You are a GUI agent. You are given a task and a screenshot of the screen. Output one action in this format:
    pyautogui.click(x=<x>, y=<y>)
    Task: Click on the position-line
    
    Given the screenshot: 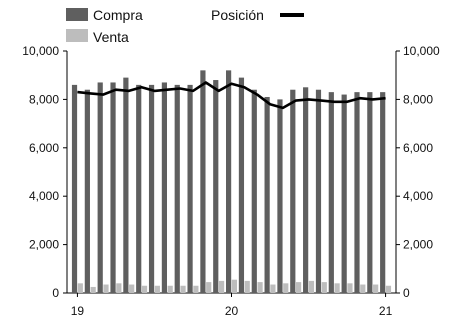 What is the action you would take?
    pyautogui.click(x=231, y=95)
    